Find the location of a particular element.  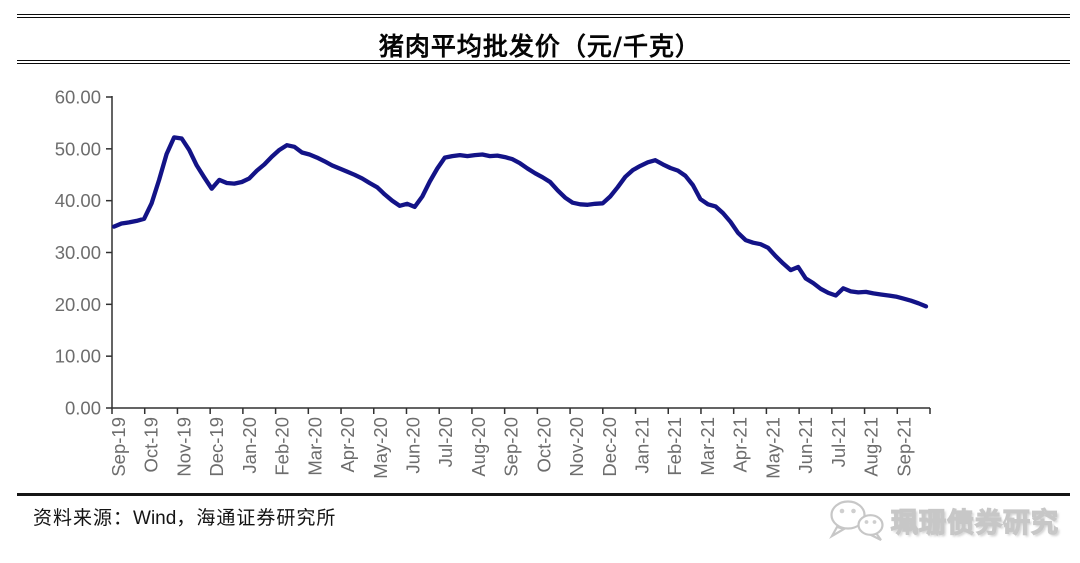

x-tick-label: Jan-20 is located at coordinates (249, 445).